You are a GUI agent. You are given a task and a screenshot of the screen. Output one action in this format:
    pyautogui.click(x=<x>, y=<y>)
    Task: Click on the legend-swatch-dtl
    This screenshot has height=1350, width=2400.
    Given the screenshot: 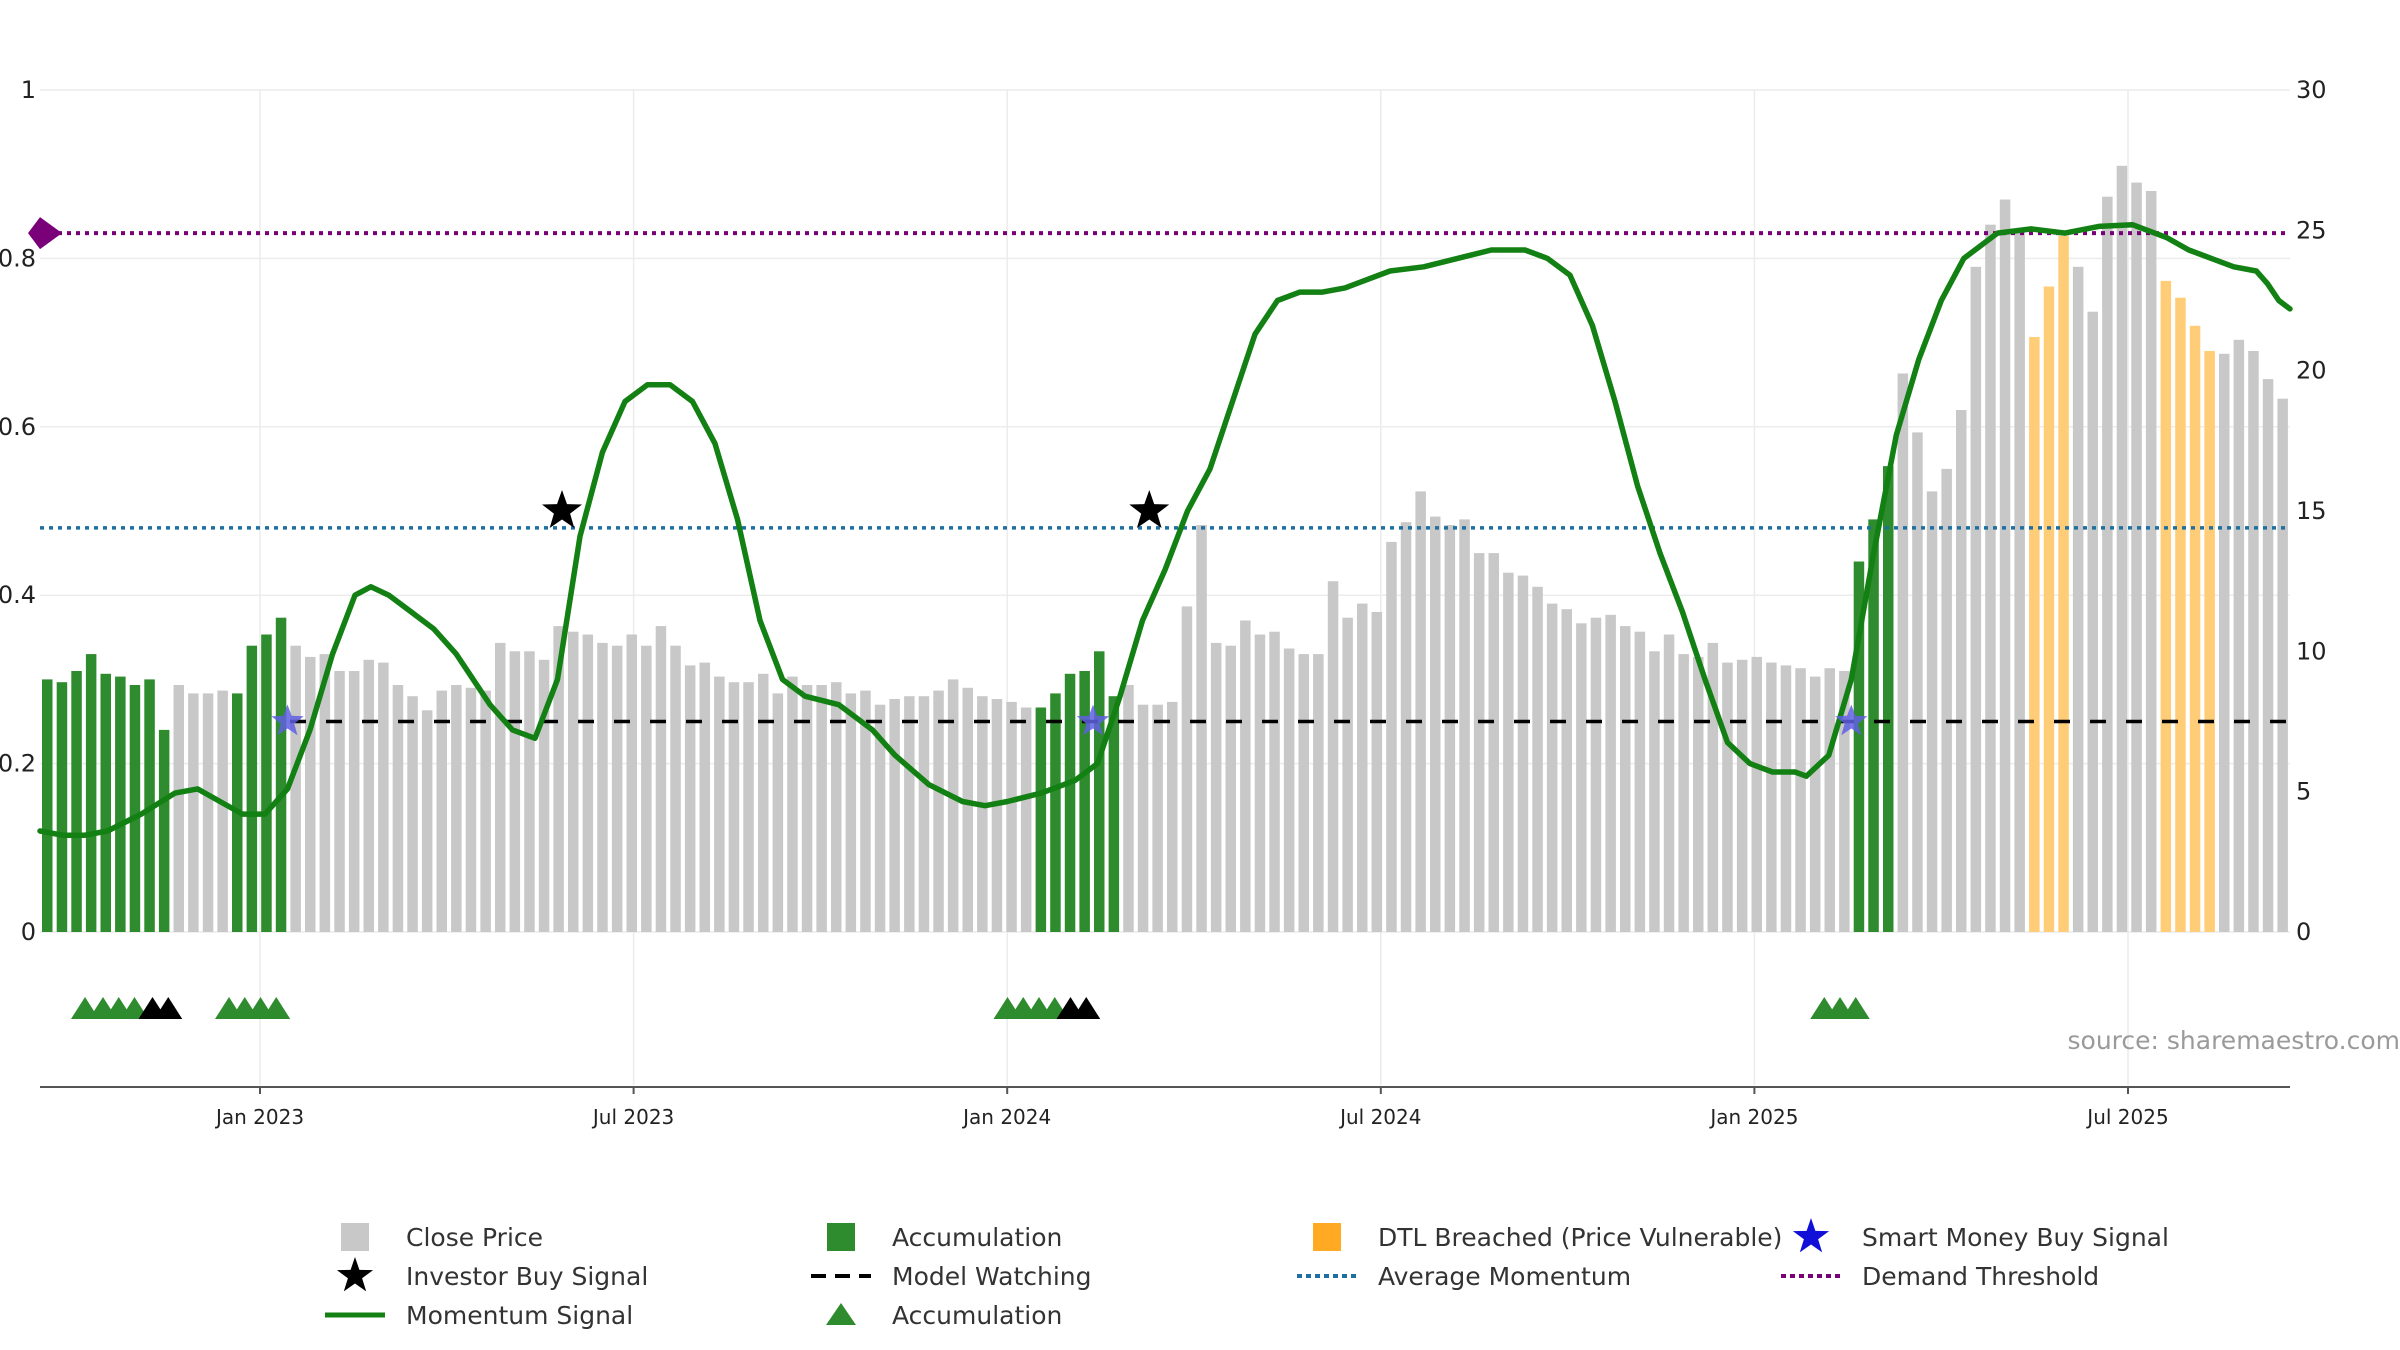 What is the action you would take?
    pyautogui.click(x=1327, y=1237)
    